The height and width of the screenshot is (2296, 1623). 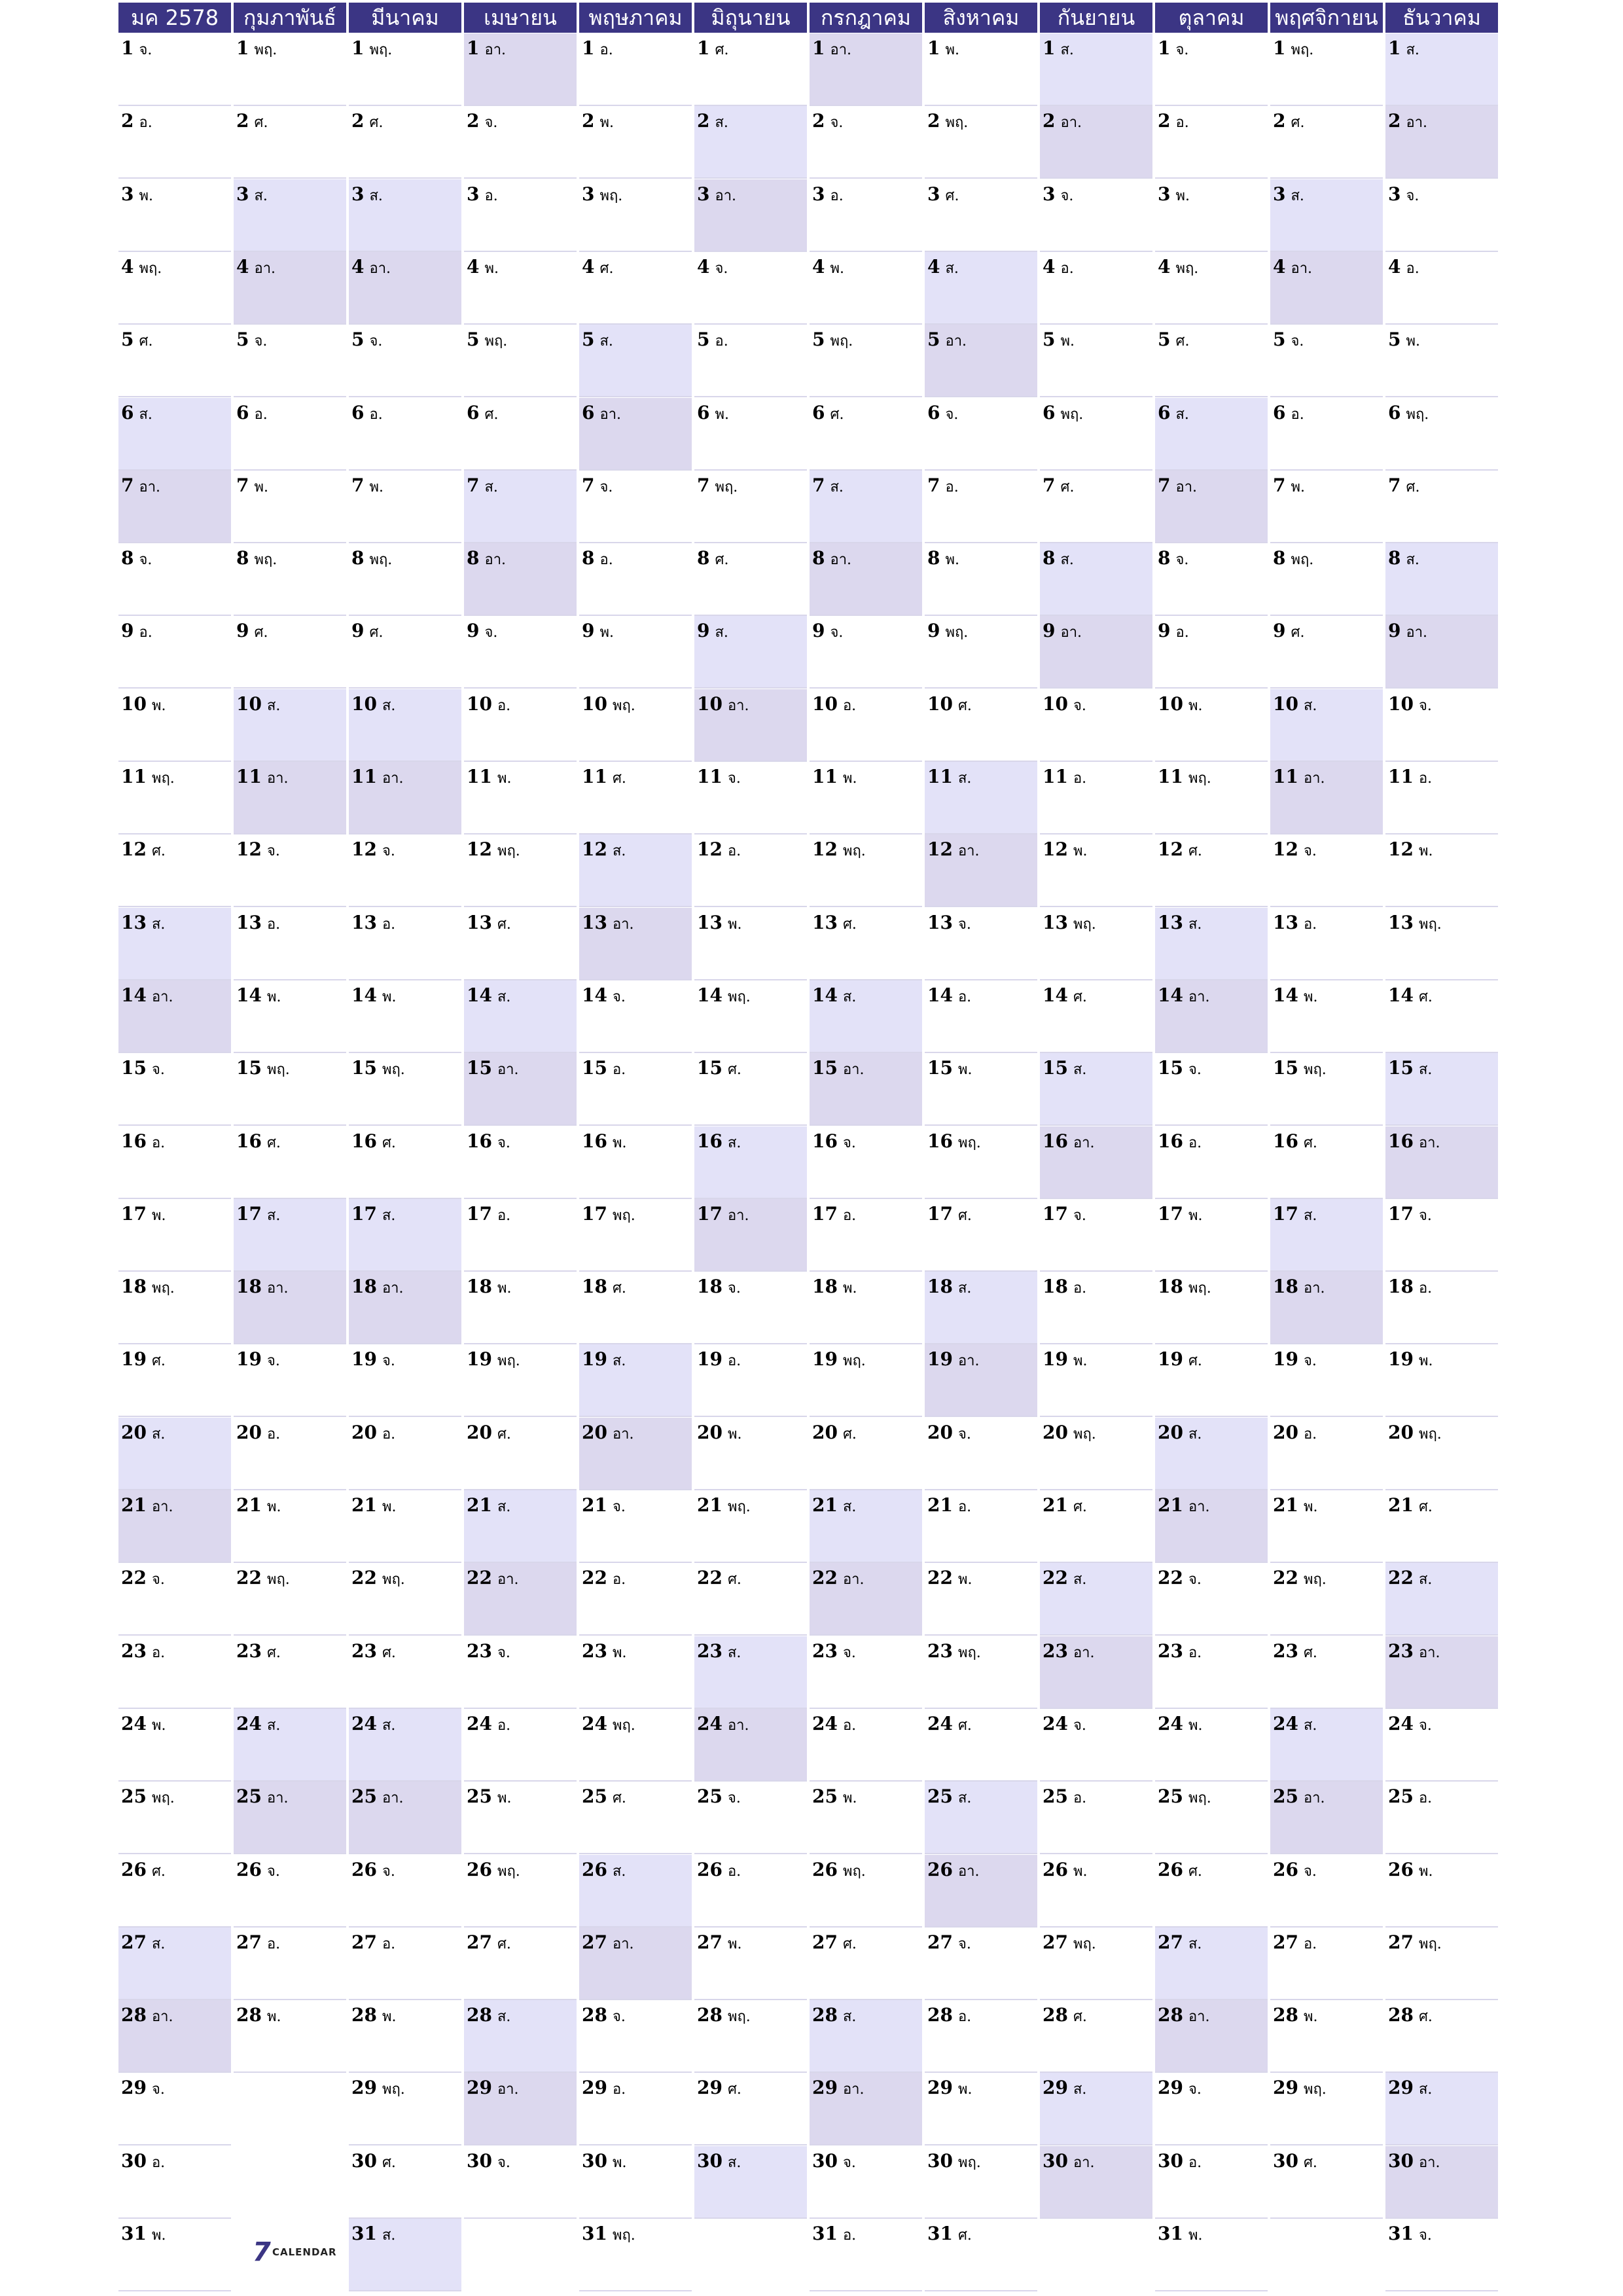 What do you see at coordinates (949, 1578) in the screenshot?
I see `day-label: 22 พ.` at bounding box center [949, 1578].